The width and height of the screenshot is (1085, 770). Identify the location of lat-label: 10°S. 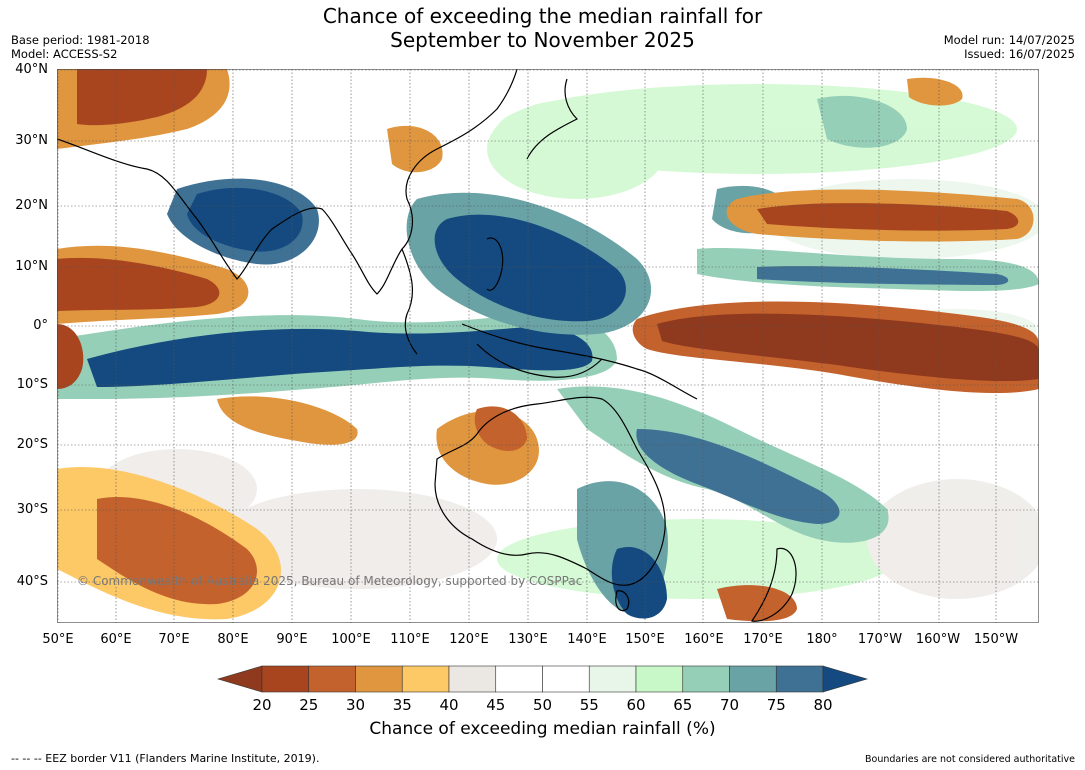
(32, 384).